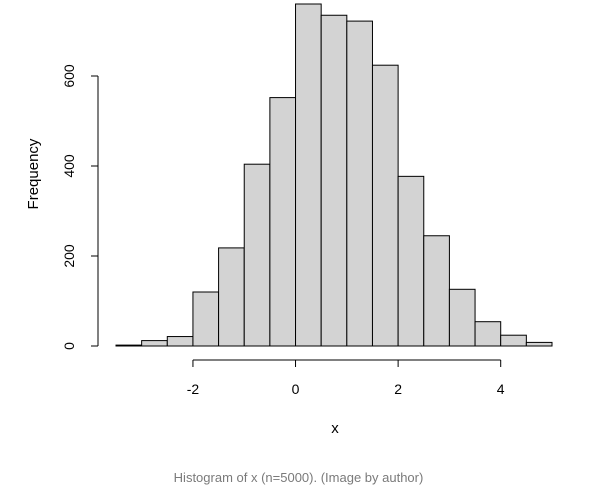 The width and height of the screenshot is (597, 499). Describe the element at coordinates (33, 173) in the screenshot. I see `y-axis-title: Frequency` at that location.